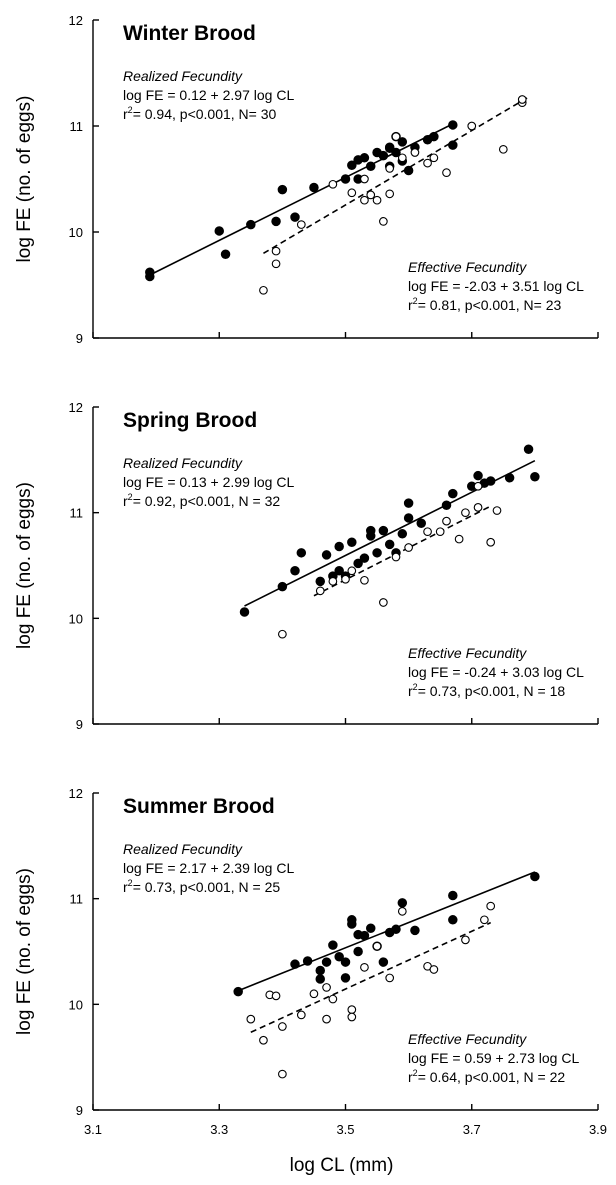  What do you see at coordinates (93, 1129) in the screenshot?
I see `x-tick-label: 3.1` at bounding box center [93, 1129].